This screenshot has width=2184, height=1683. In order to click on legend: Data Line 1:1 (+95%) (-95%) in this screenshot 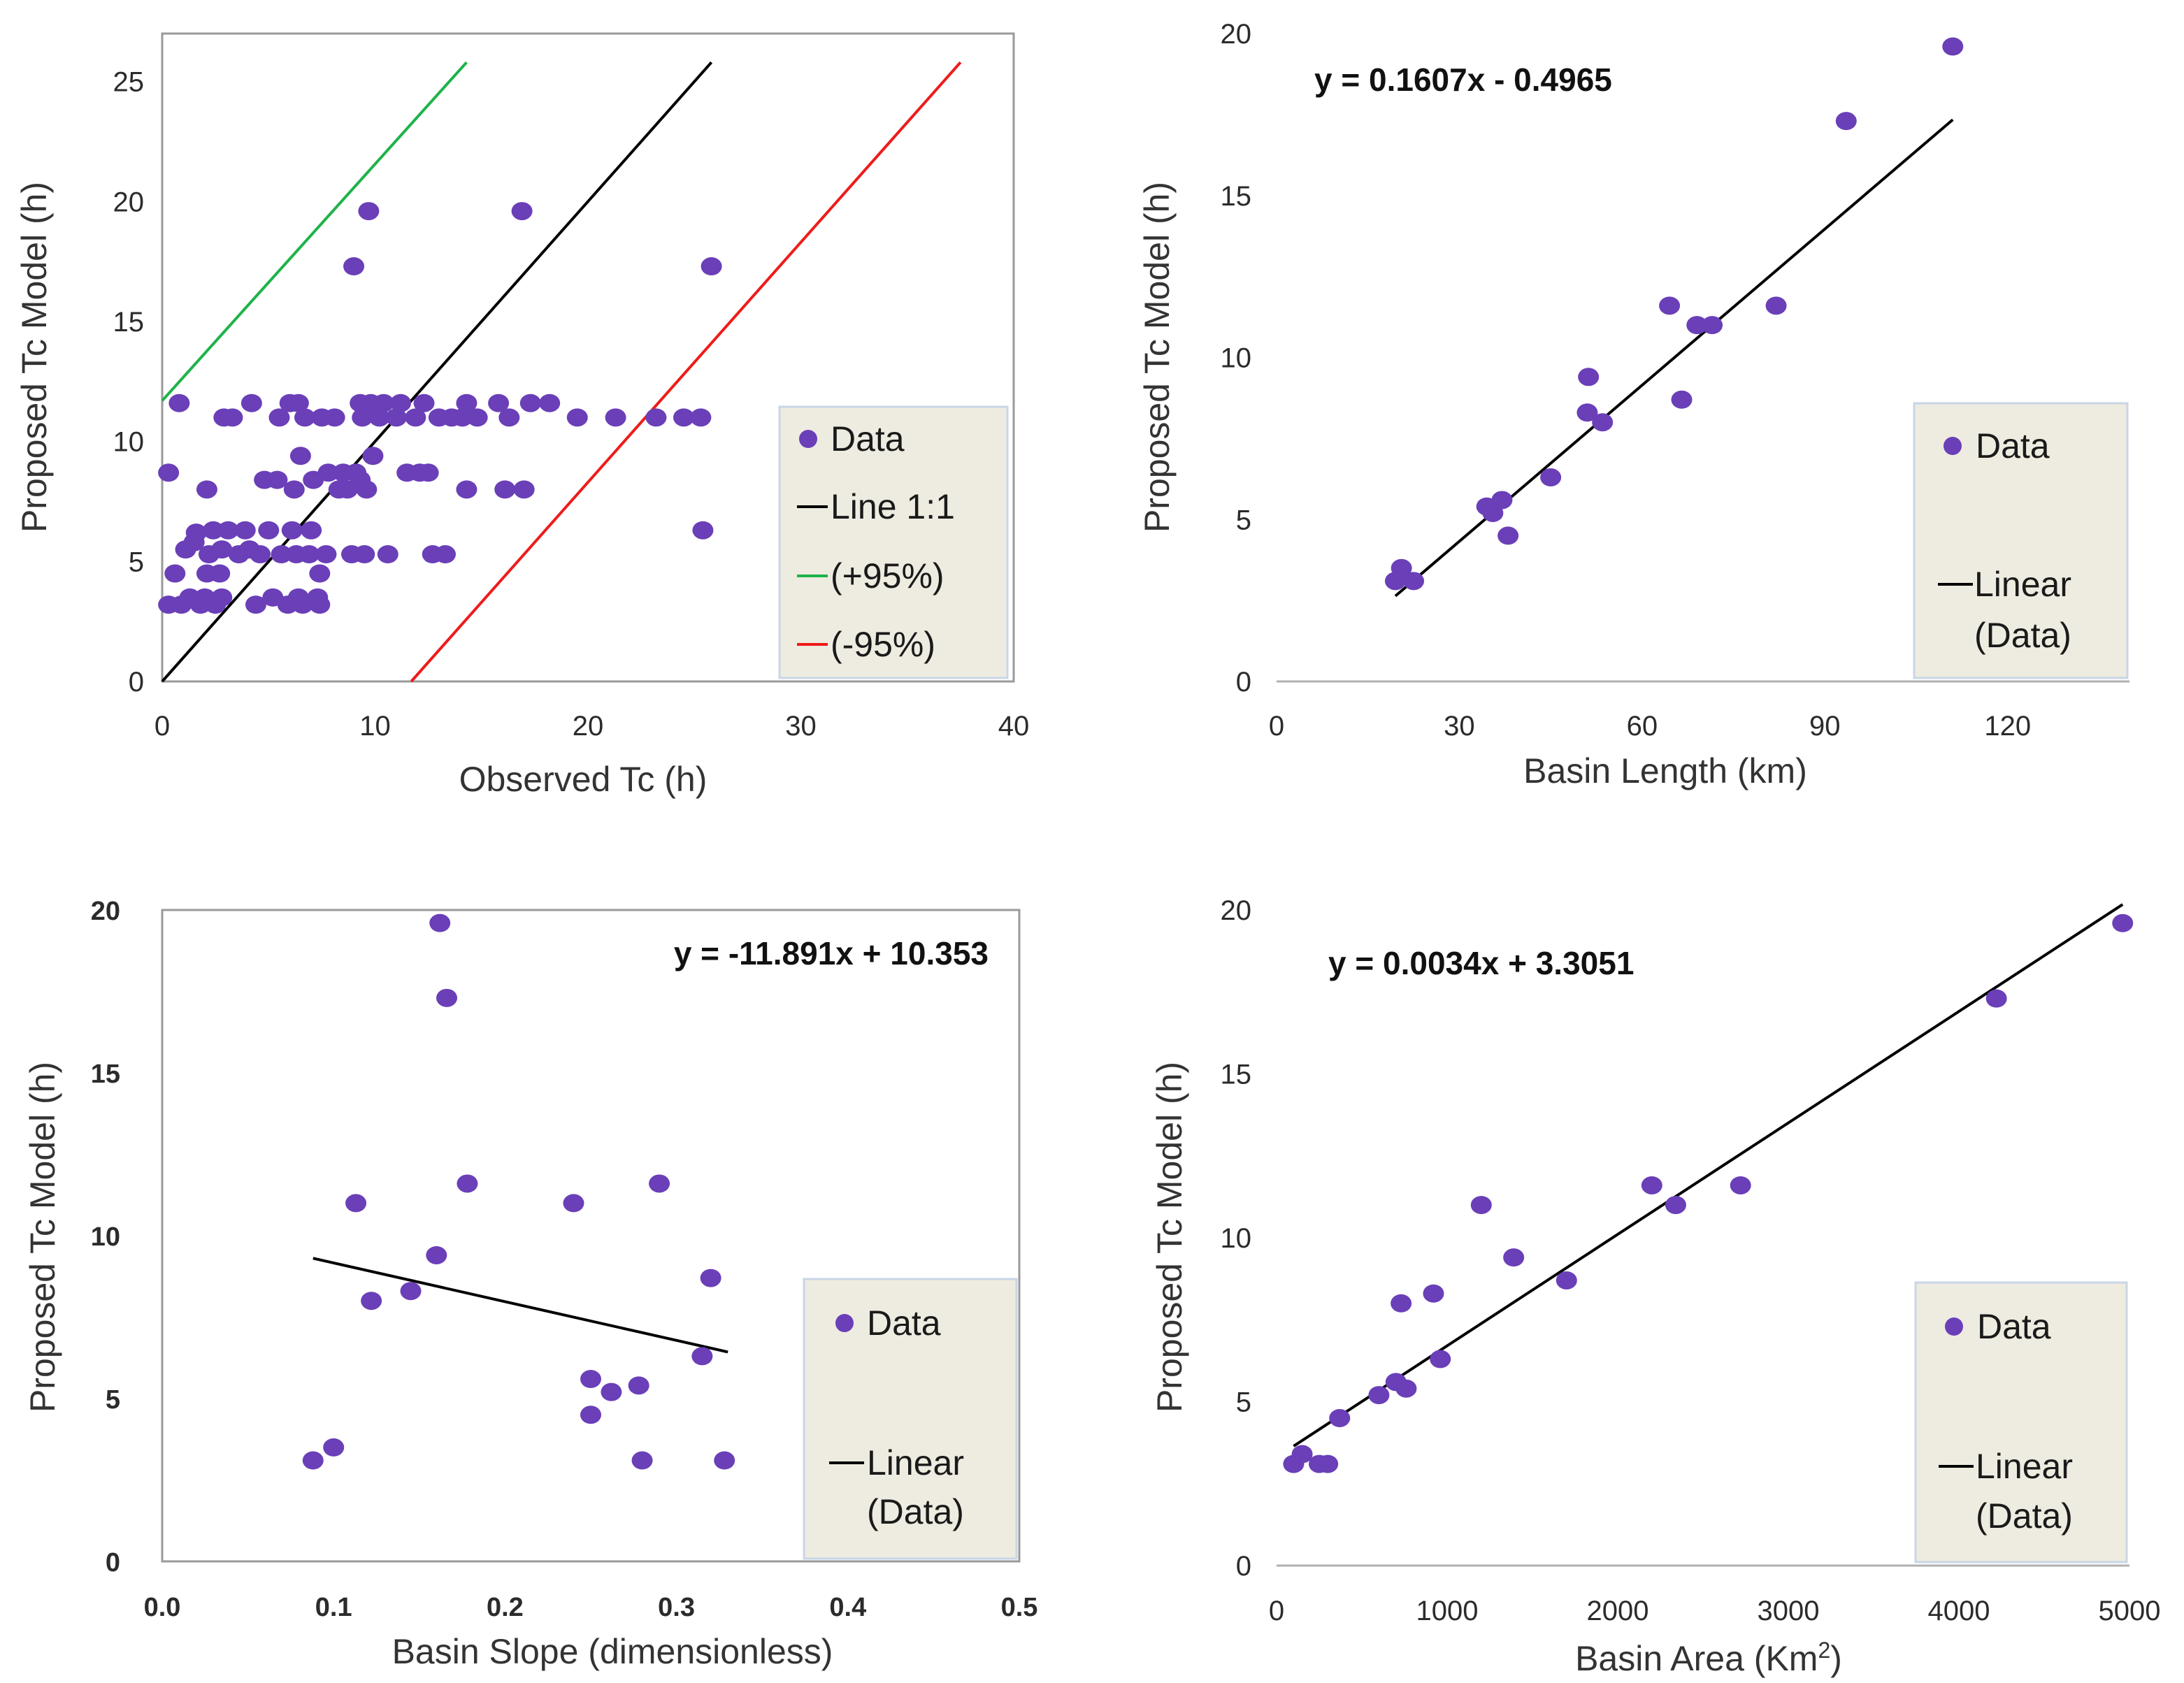, I will do `click(893, 542)`.